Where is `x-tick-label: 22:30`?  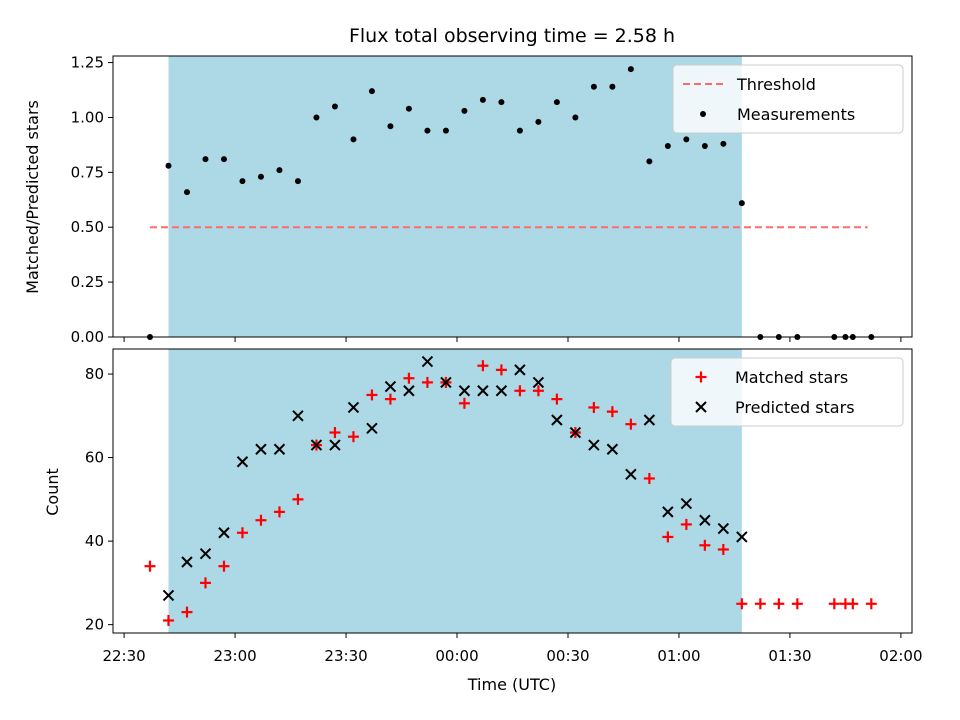
x-tick-label: 22:30 is located at coordinates (123, 656).